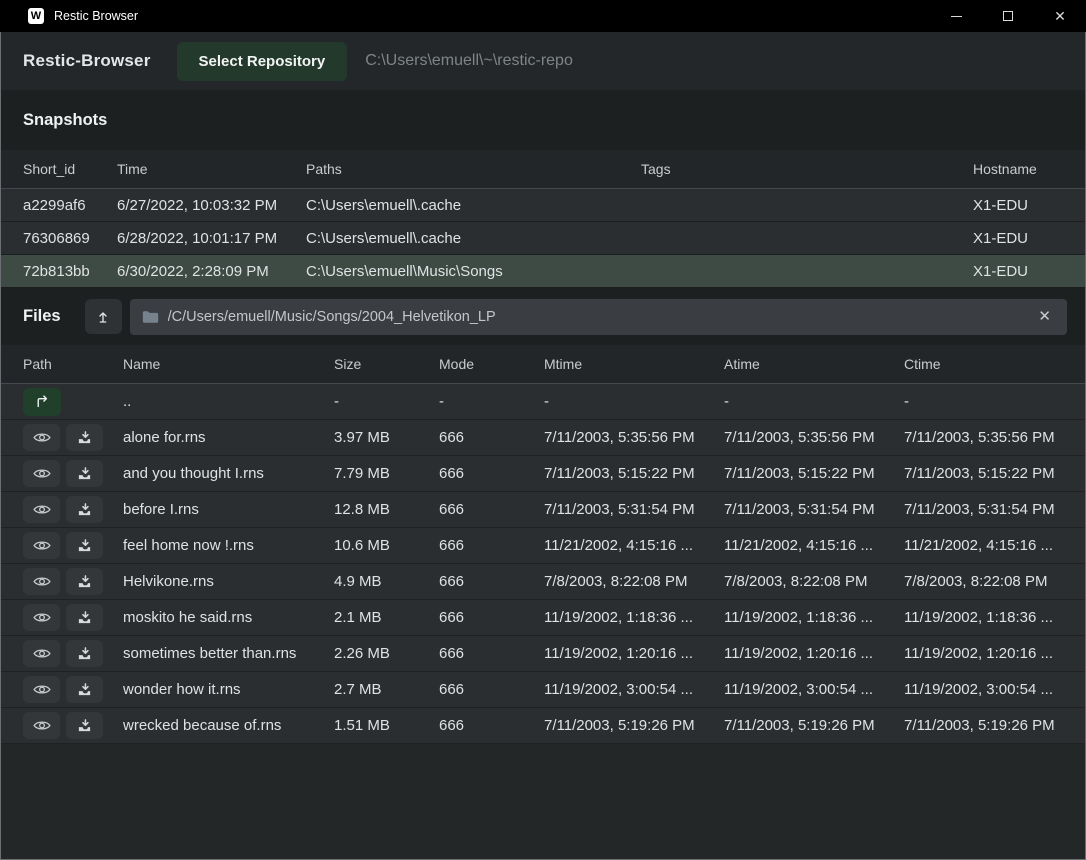  I want to click on titlebar: W Restic Browser ✕, so click(543, 16).